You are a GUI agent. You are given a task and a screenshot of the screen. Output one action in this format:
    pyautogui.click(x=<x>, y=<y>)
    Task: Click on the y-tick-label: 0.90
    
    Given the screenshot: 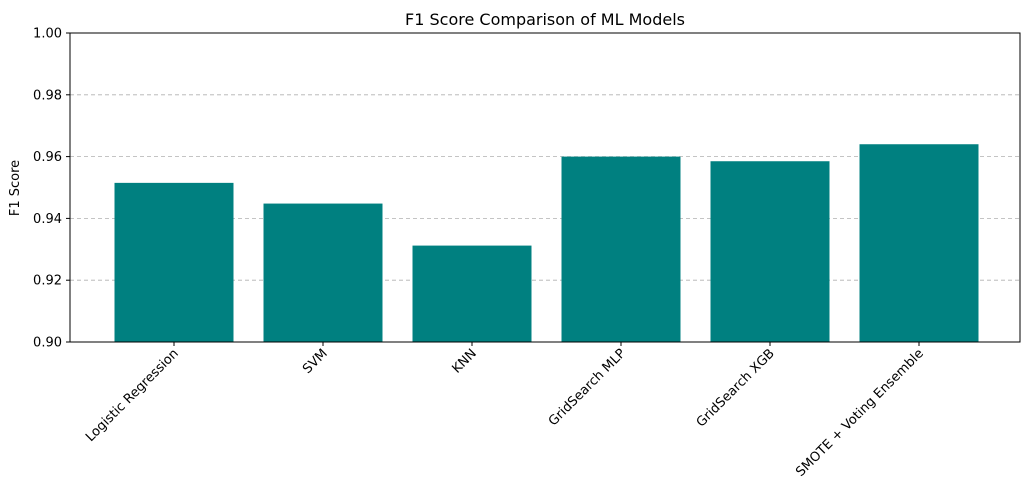 What is the action you would take?
    pyautogui.click(x=47, y=343)
    